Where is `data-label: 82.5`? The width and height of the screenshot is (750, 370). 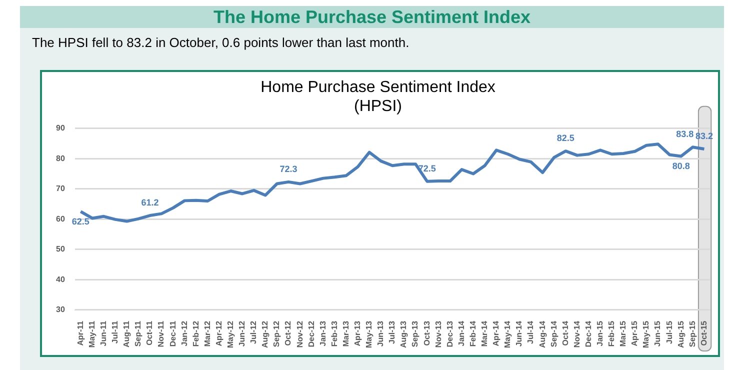 data-label: 82.5 is located at coordinates (565, 138).